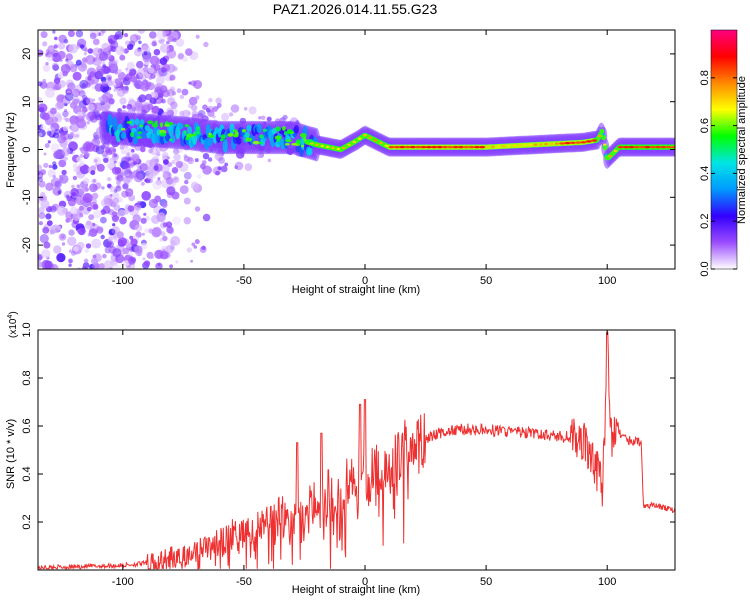 Image resolution: width=750 pixels, height=600 pixels. I want to click on colorbar-tick-label: 0.6, so click(705, 125).